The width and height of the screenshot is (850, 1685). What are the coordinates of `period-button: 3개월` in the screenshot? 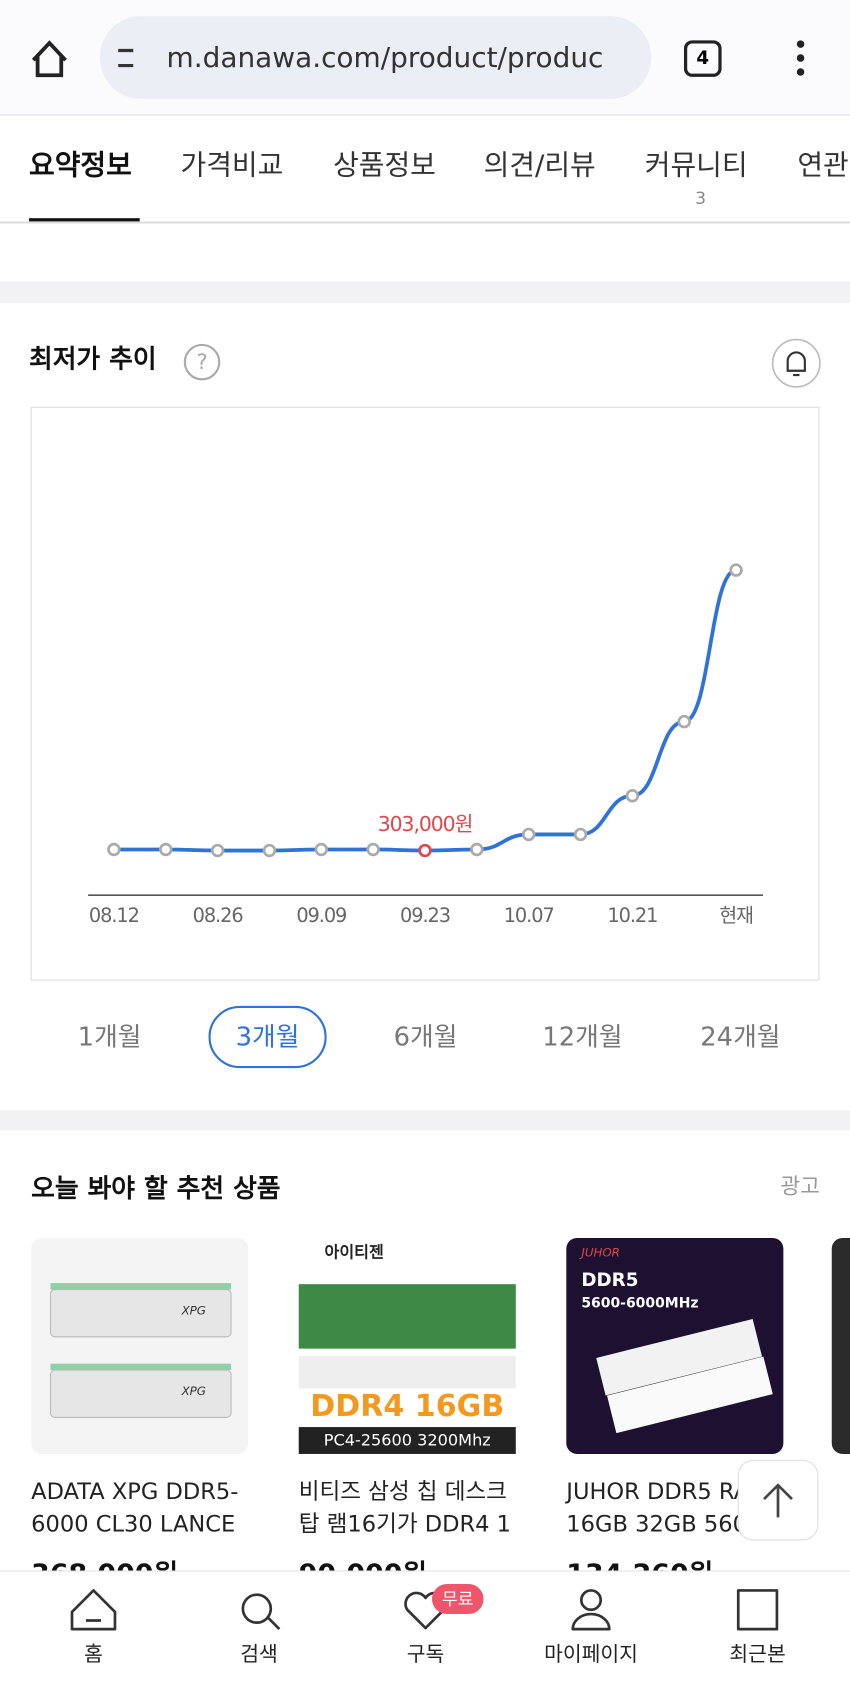 It's located at (268, 1038).